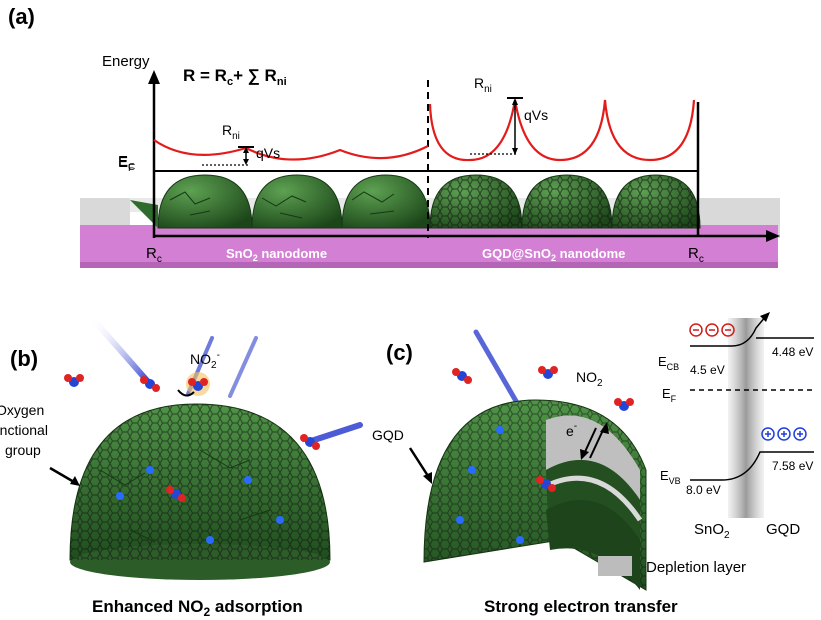 The image size is (821, 620). What do you see at coordinates (427, 478) in the screenshot?
I see `gqd-arrowhead` at bounding box center [427, 478].